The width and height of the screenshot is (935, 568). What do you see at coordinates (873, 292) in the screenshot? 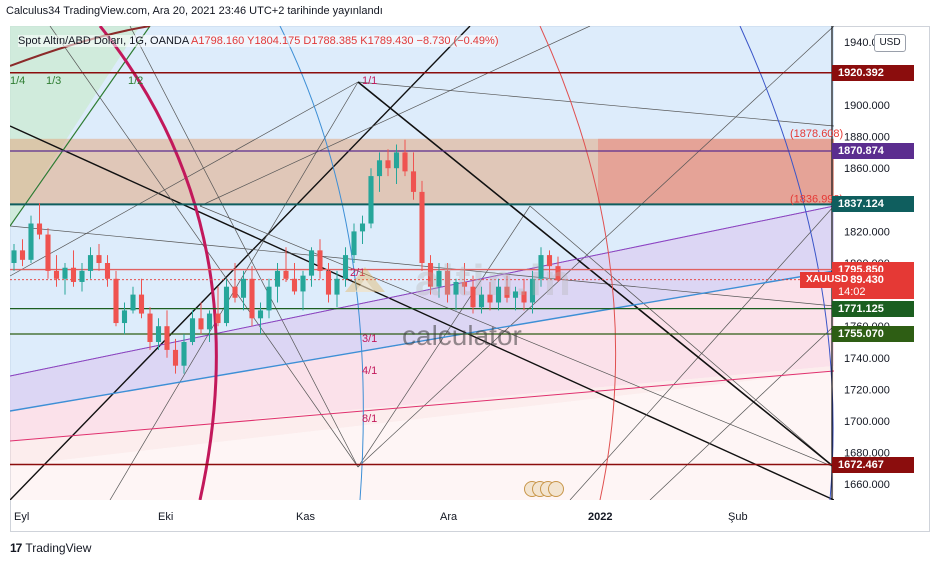
I see `countdown-tag: 14:02` at bounding box center [873, 292].